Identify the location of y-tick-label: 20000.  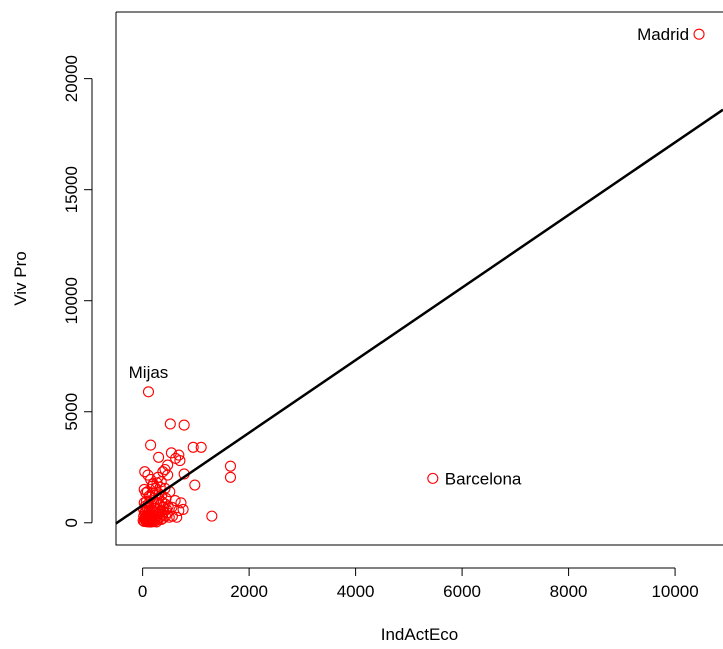
(71, 78).